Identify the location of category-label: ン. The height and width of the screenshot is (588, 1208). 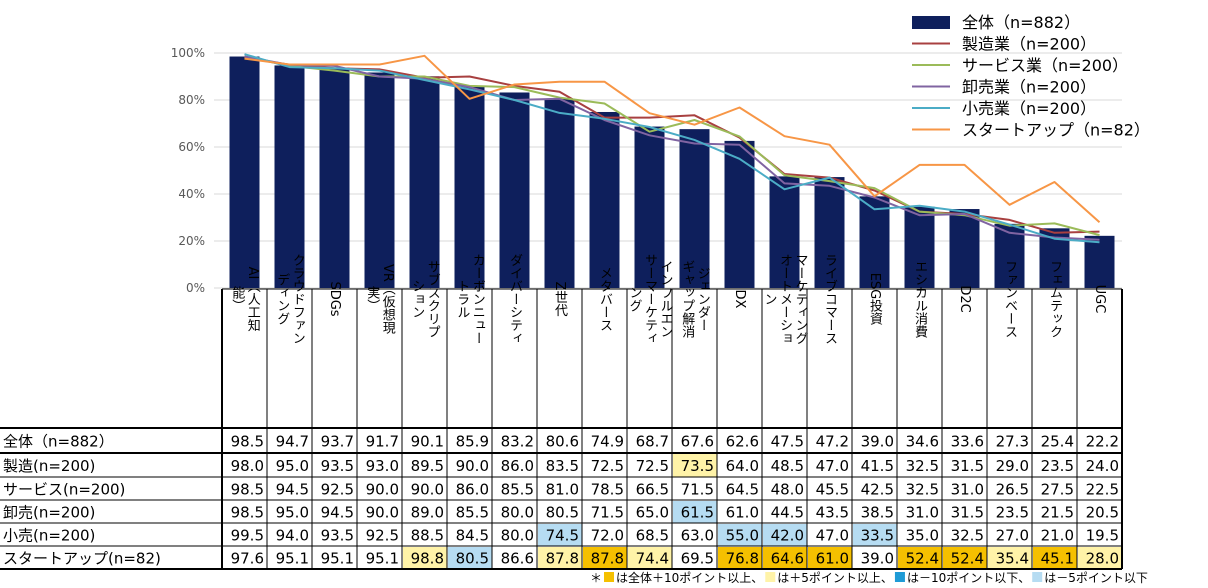
(769, 299).